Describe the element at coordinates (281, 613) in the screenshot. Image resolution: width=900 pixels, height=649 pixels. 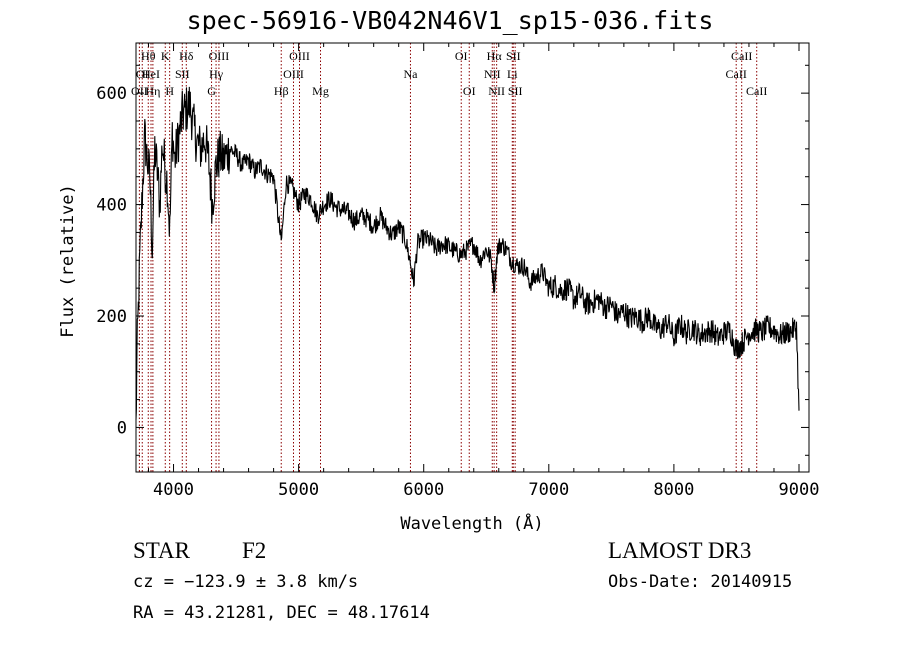
I see `coordinates-label: RA = 43.21281, DEC = 48.17614` at that location.